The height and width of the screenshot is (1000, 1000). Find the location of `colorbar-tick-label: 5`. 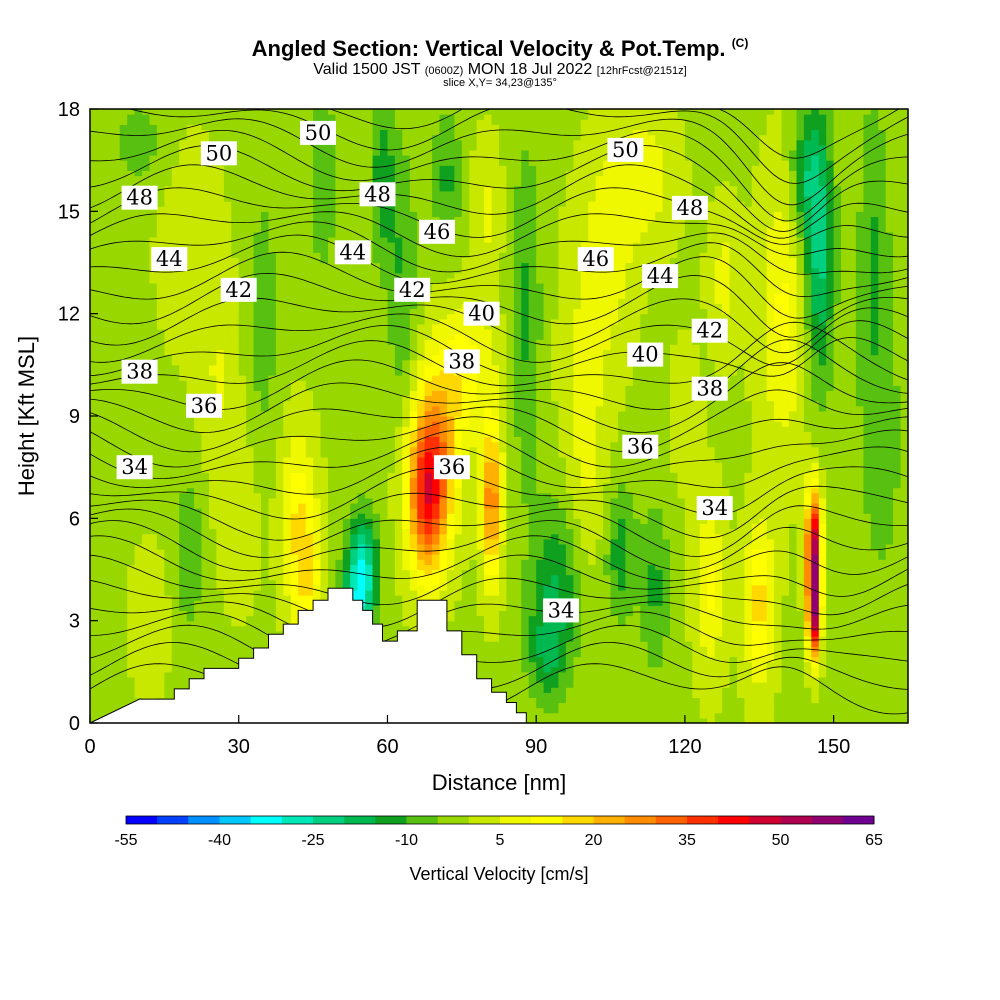

colorbar-tick-label: 5 is located at coordinates (500, 840).